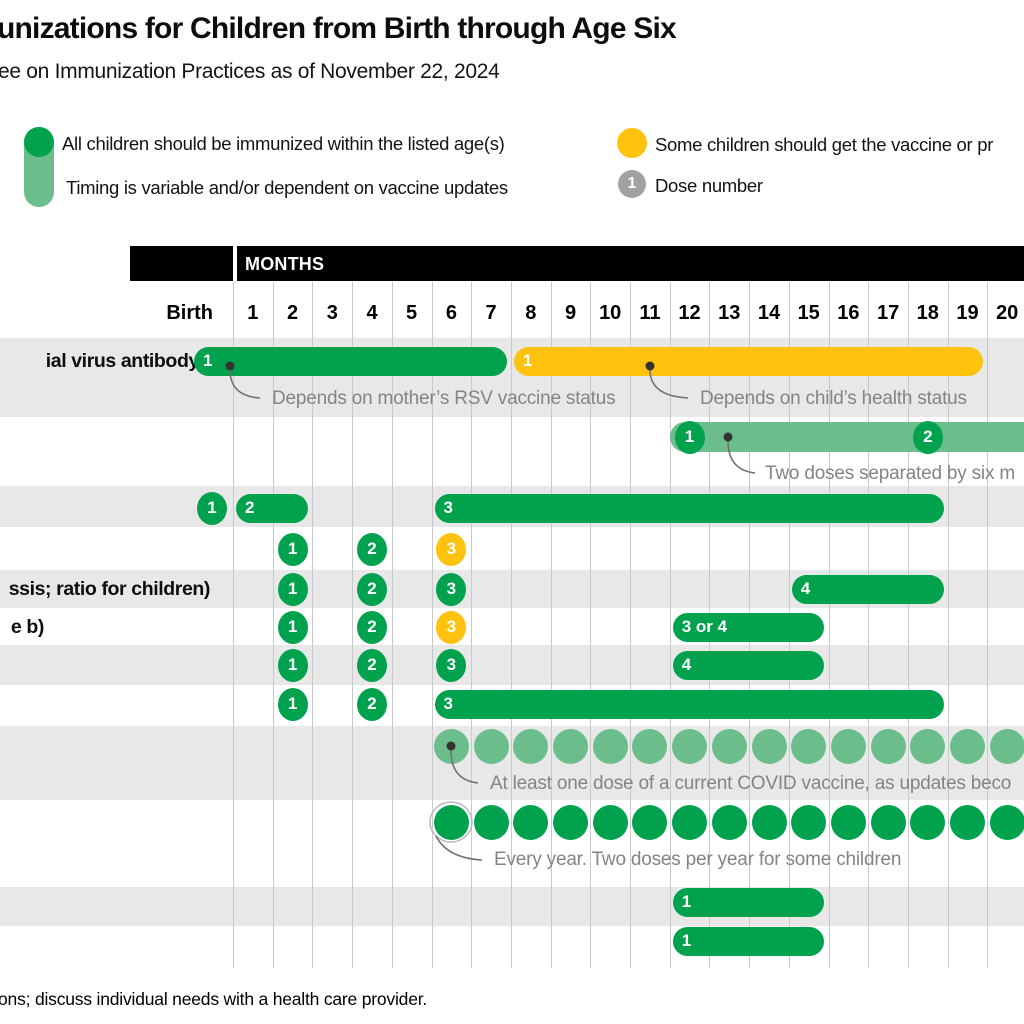 This screenshot has width=1024, height=1024. Describe the element at coordinates (890, 473) in the screenshot. I see `annotation-text: Two doses separated by six m` at that location.